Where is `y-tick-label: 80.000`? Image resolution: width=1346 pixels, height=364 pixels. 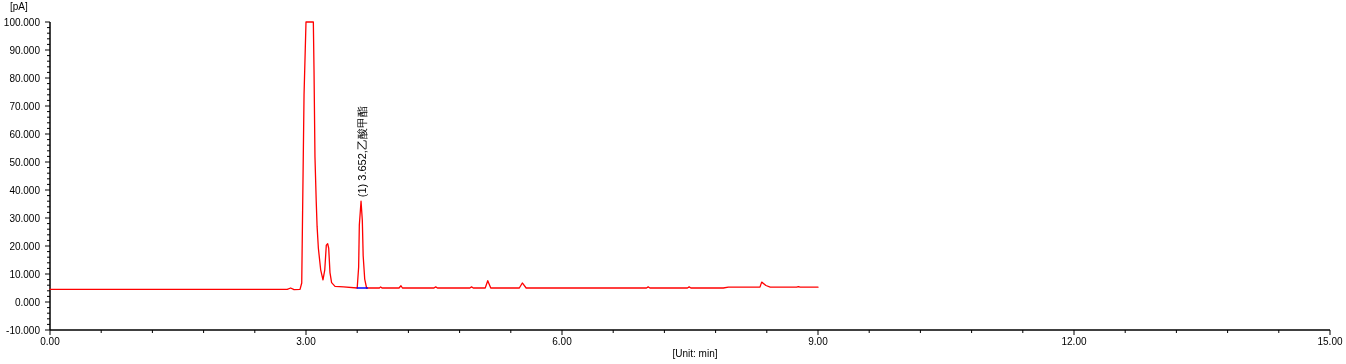 y-tick-label: 80.000 is located at coordinates (25, 78).